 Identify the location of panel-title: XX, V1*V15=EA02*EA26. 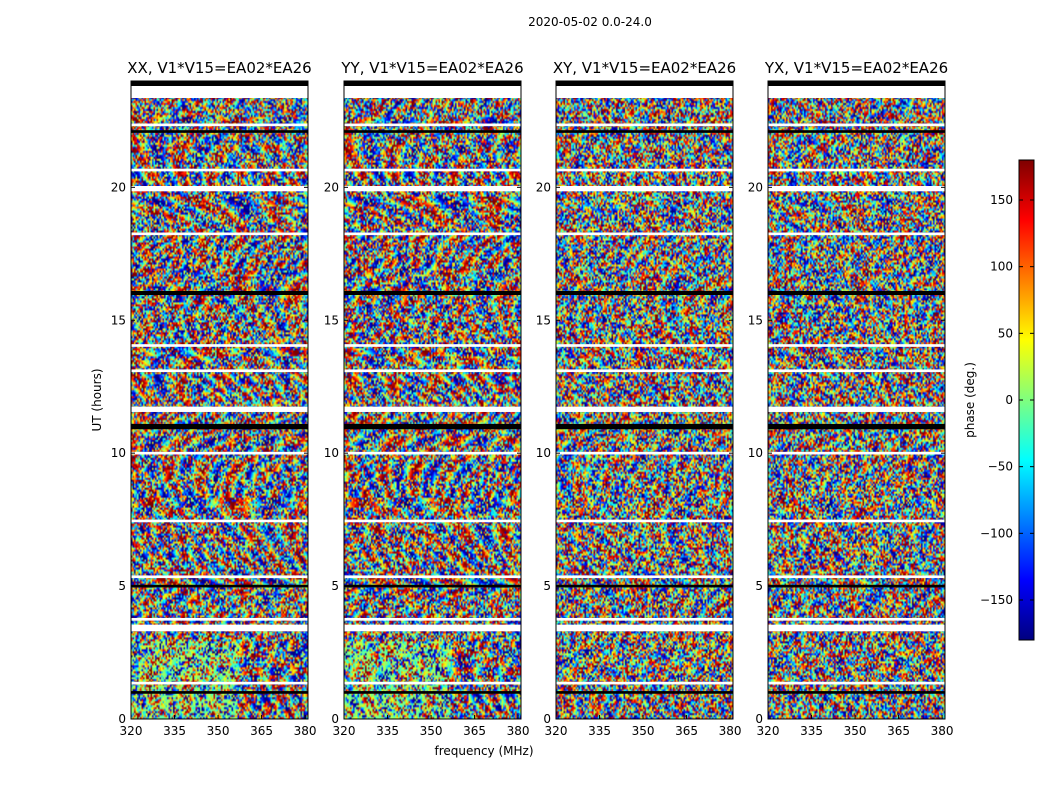
(219, 68).